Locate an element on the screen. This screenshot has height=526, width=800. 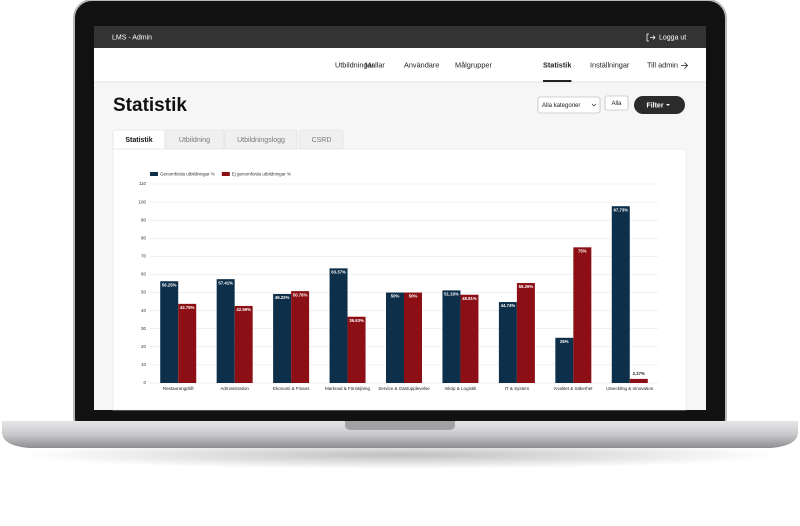
filter-button-label: Filter is located at coordinates (654, 105).